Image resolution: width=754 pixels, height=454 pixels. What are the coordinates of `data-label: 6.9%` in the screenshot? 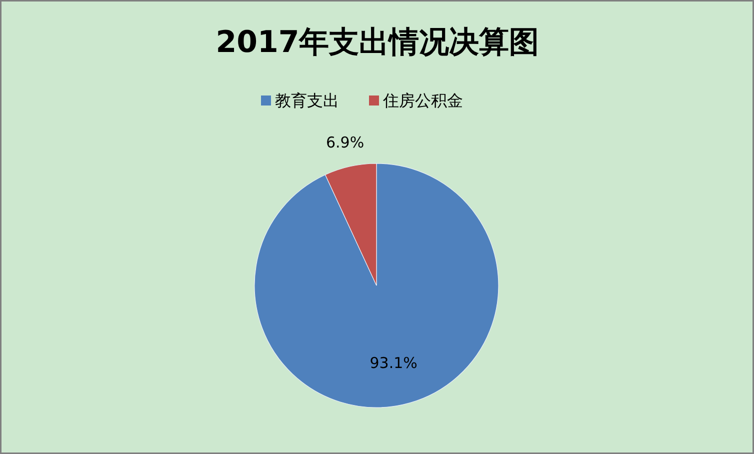 It's located at (345, 143).